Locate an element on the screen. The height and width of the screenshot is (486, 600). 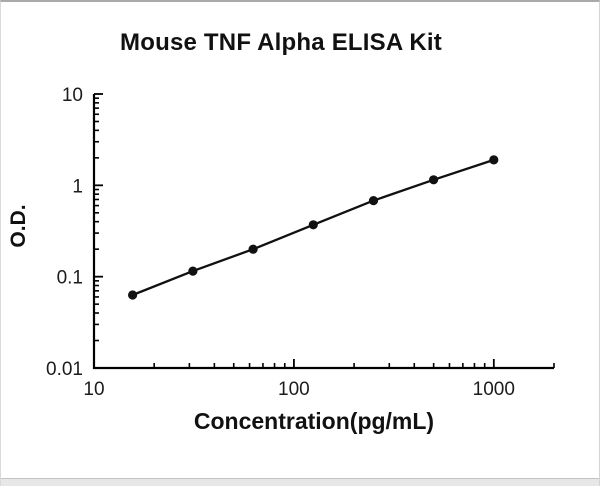
x-tick-label: 1000 is located at coordinates (494, 389).